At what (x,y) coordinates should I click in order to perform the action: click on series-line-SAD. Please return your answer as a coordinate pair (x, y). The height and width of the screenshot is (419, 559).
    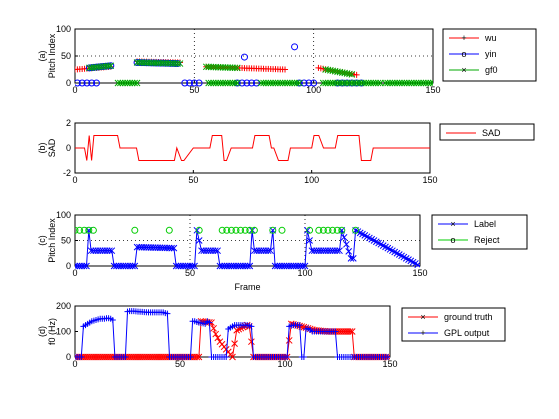
    Looking at the image, I should click on (252, 148).